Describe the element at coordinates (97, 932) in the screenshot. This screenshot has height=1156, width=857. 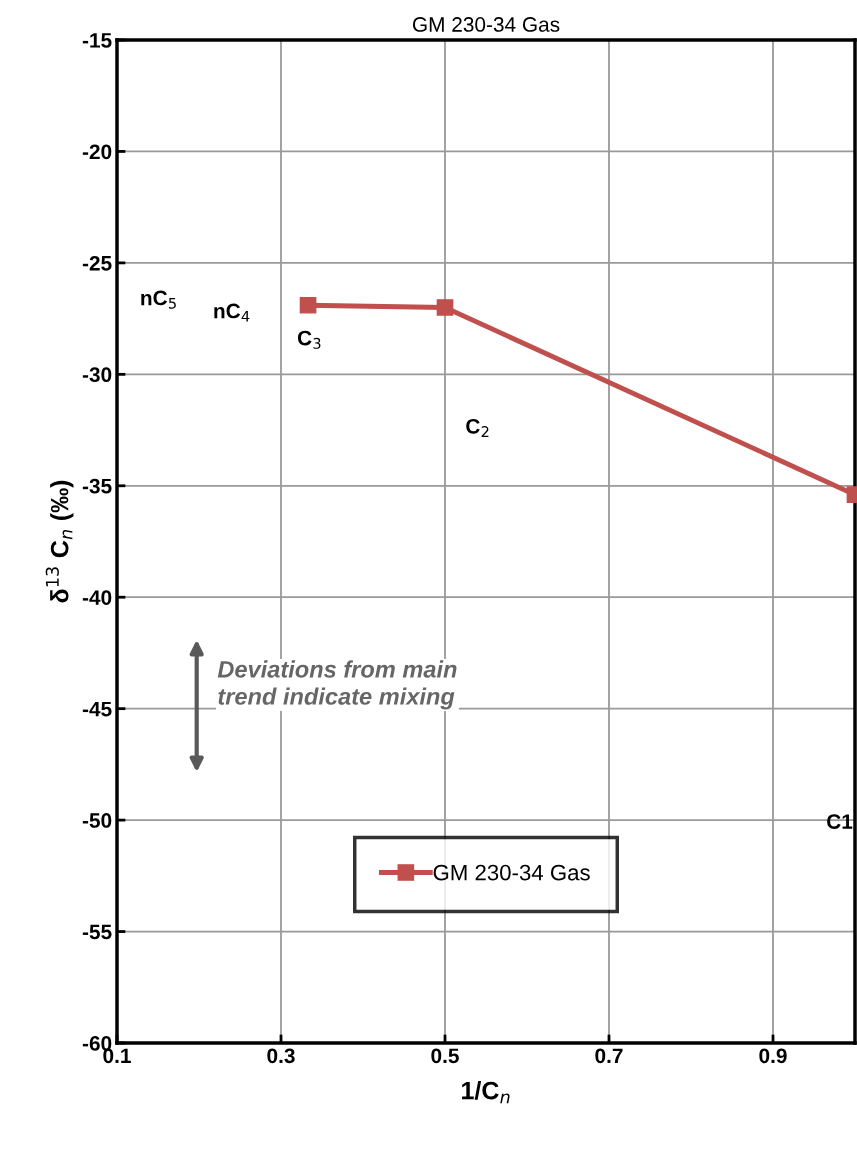
I see `y-tick-label: -55` at that location.